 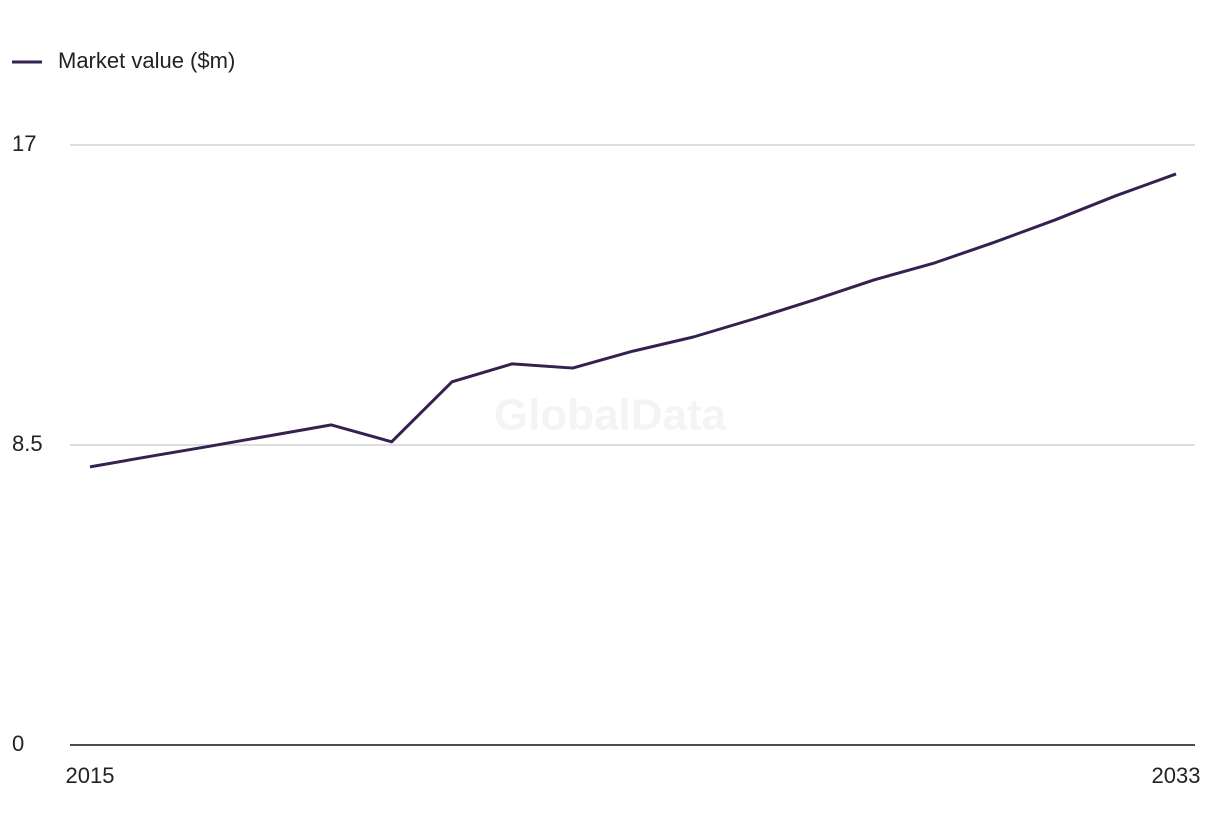 I want to click on legend-label: Market value ($m), so click(x=146, y=60).